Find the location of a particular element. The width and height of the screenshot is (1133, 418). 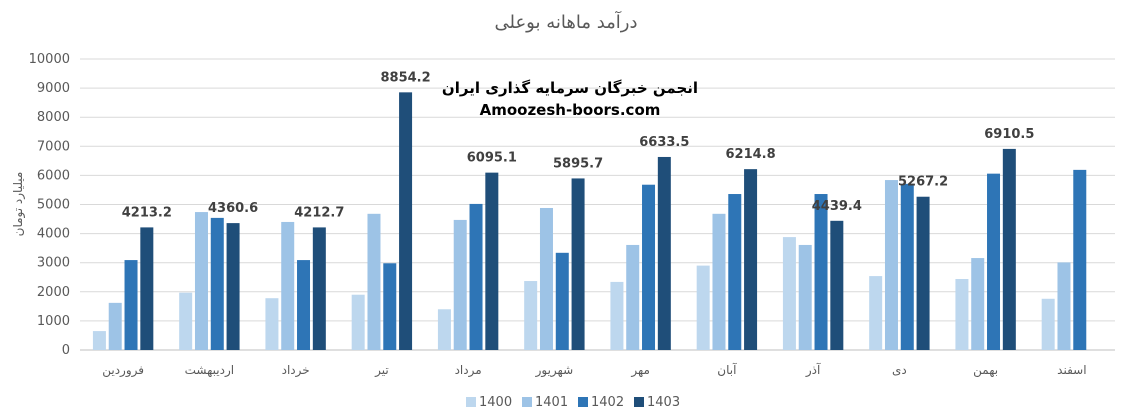

category-label: فروردین is located at coordinates (123, 370).